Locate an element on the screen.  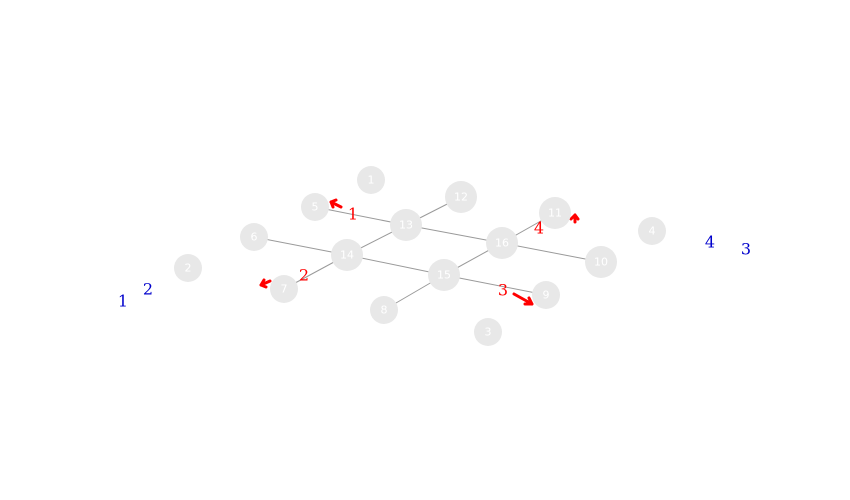
node-label: 8 is located at coordinates (384, 310).